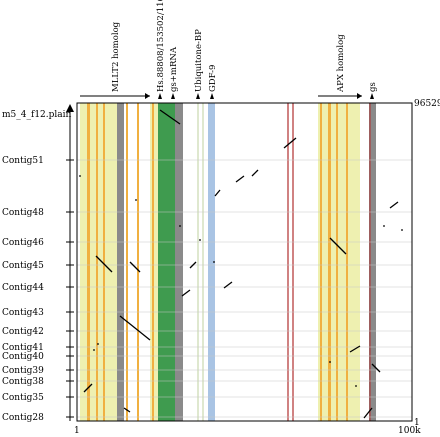 Image resolution: width=440 pixels, height=437 pixels. I want to click on contig-label: Contig41, so click(23, 348).